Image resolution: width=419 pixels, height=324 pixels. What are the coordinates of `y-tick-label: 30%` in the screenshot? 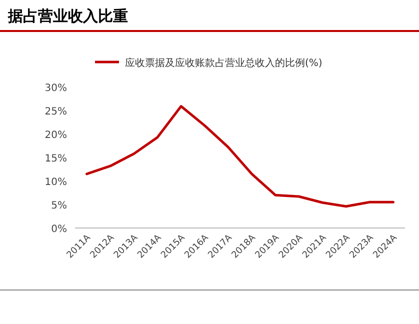 It's located at (55, 88).